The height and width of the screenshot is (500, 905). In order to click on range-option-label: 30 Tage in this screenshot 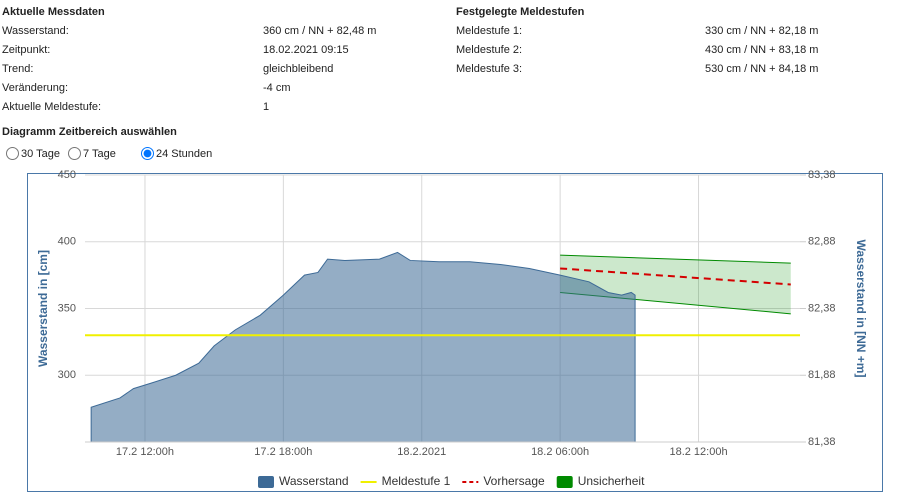, I will do `click(40, 153)`.